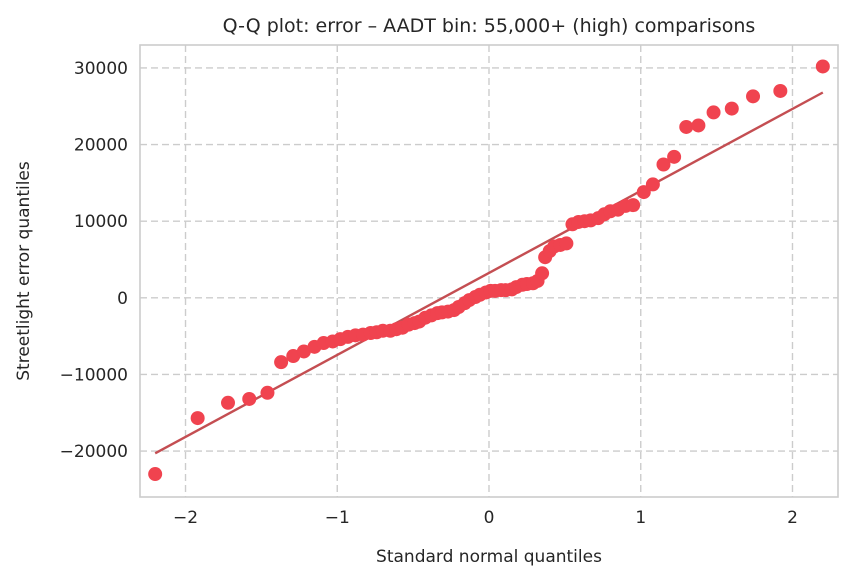 This screenshot has width=852, height=581. Describe the element at coordinates (101, 146) in the screenshot. I see `y-tick-label: 20000` at that location.